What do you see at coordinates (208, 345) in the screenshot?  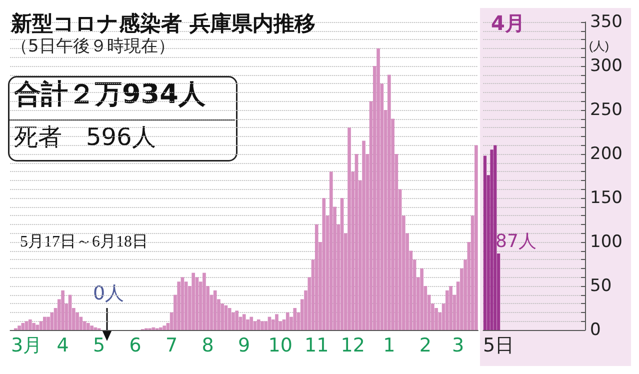 I see `x-tick-label: 8` at bounding box center [208, 345].